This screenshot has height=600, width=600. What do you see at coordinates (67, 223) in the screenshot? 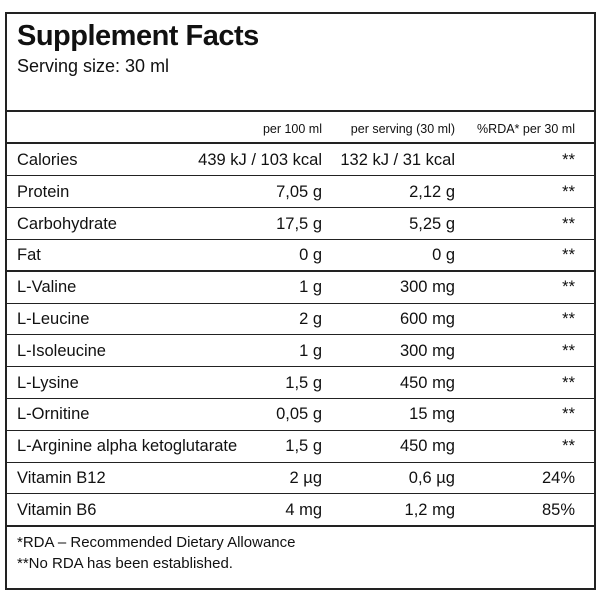
I see `row-label: Carbohydrate` at bounding box center [67, 223].